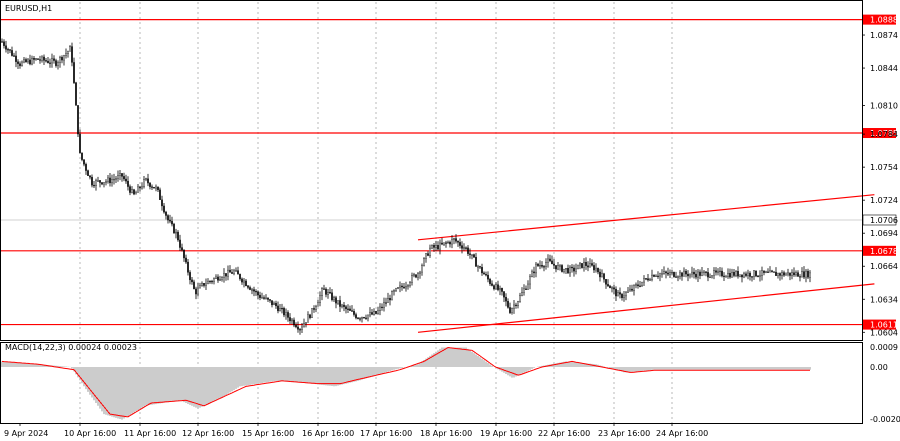 This screenshot has height=441, width=900. I want to click on macd-grid, so click(376, 382).